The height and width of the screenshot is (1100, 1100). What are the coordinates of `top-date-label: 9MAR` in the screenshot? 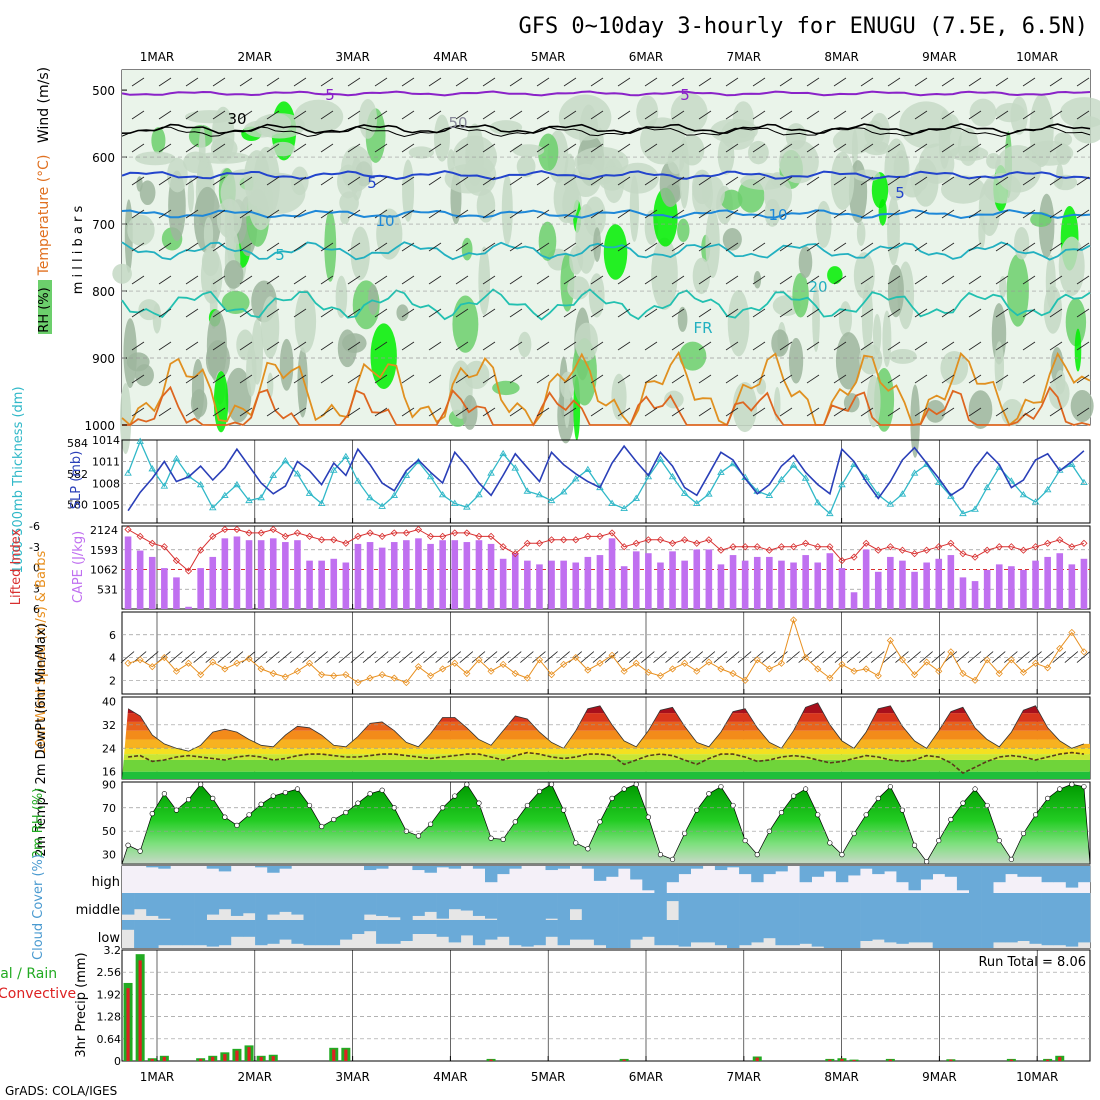 It's located at (939, 57).